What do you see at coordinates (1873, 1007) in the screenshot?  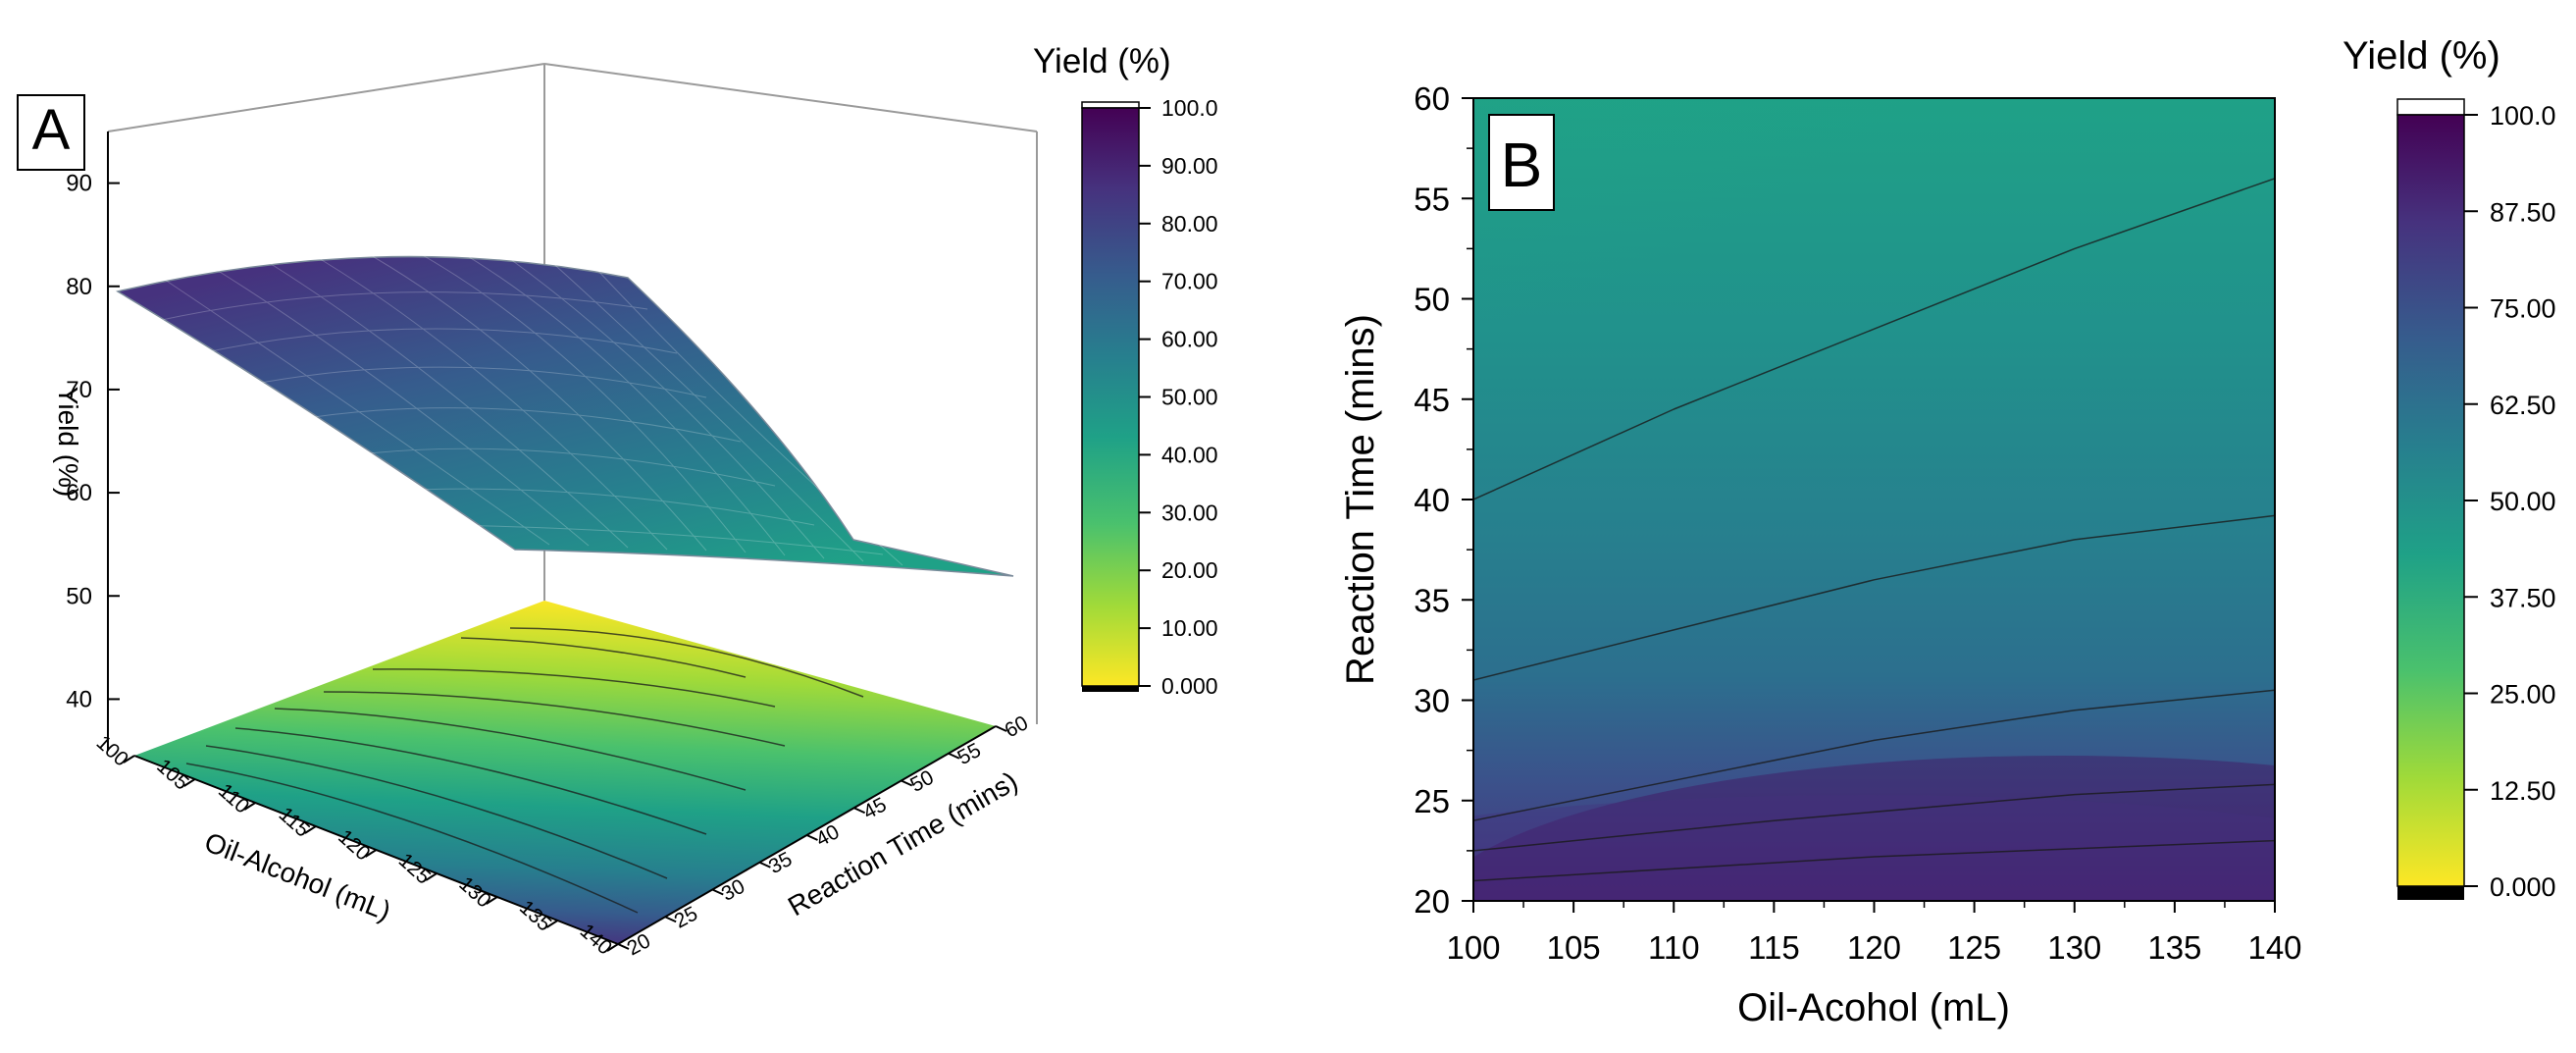 I see `b-x-axis-label: Oil-Acohol (mL)` at bounding box center [1873, 1007].